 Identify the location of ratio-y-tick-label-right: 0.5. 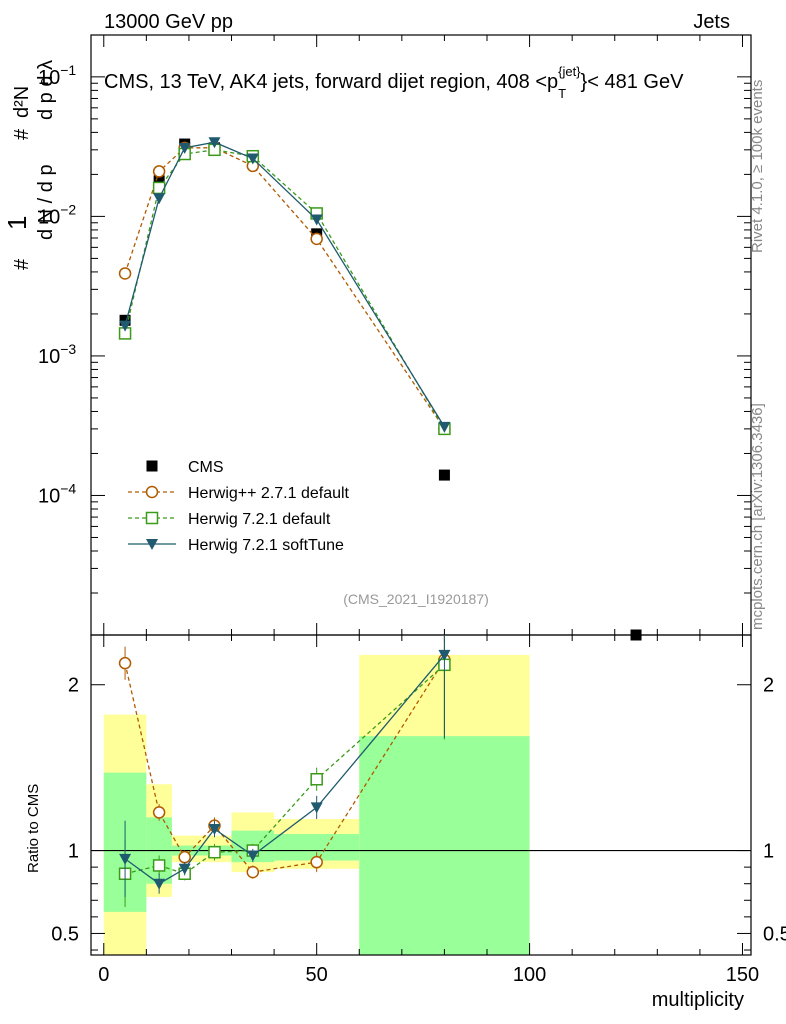
(774, 934).